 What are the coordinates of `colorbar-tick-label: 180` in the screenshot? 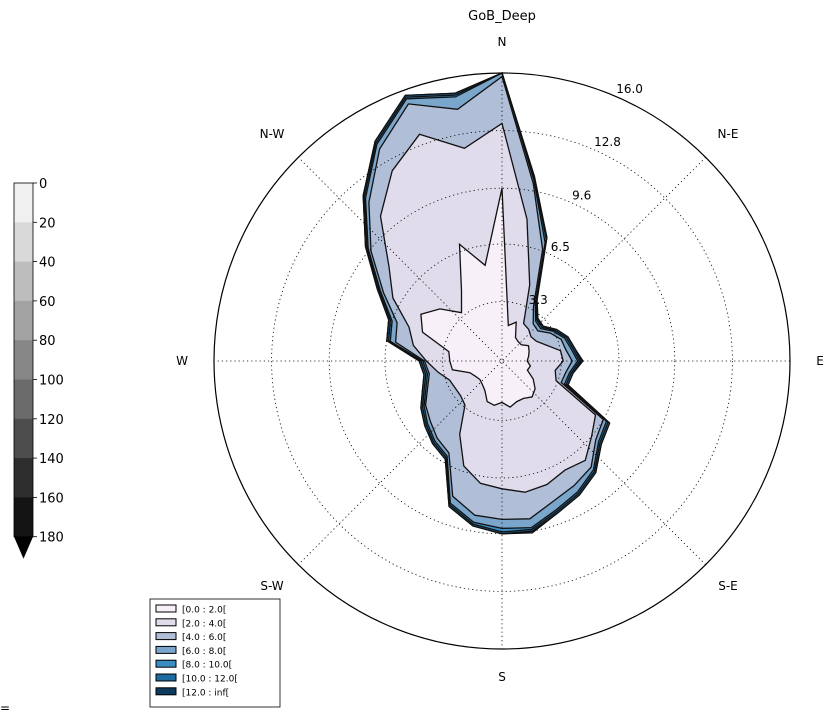 It's located at (51, 538).